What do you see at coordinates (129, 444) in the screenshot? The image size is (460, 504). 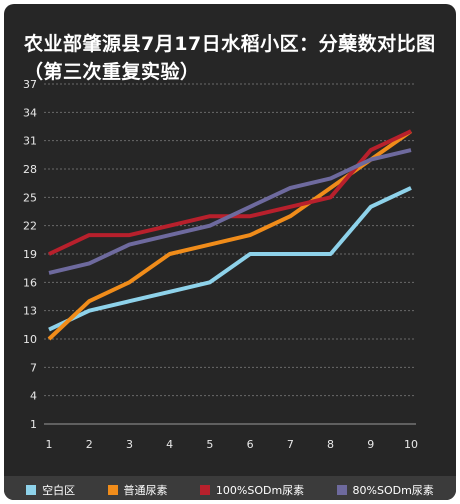 I see `x-tick-label: 3` at bounding box center [129, 444].